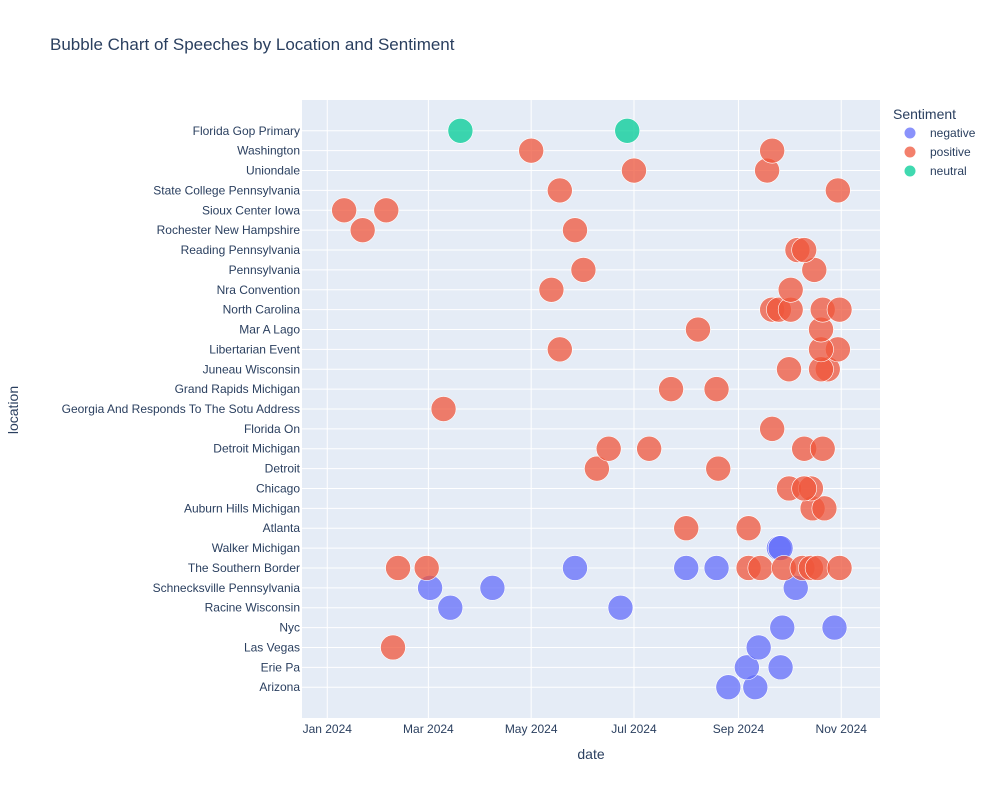 The height and width of the screenshot is (805, 1000). What do you see at coordinates (531, 729) in the screenshot?
I see `x-tick-label: May 2024` at bounding box center [531, 729].